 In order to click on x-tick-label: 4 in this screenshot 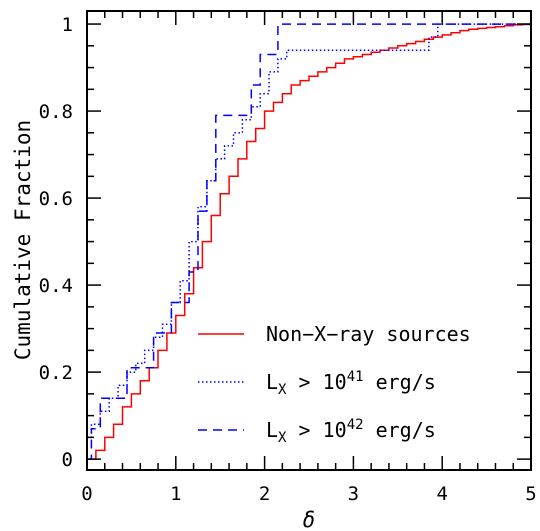, I will do `click(441, 494)`.